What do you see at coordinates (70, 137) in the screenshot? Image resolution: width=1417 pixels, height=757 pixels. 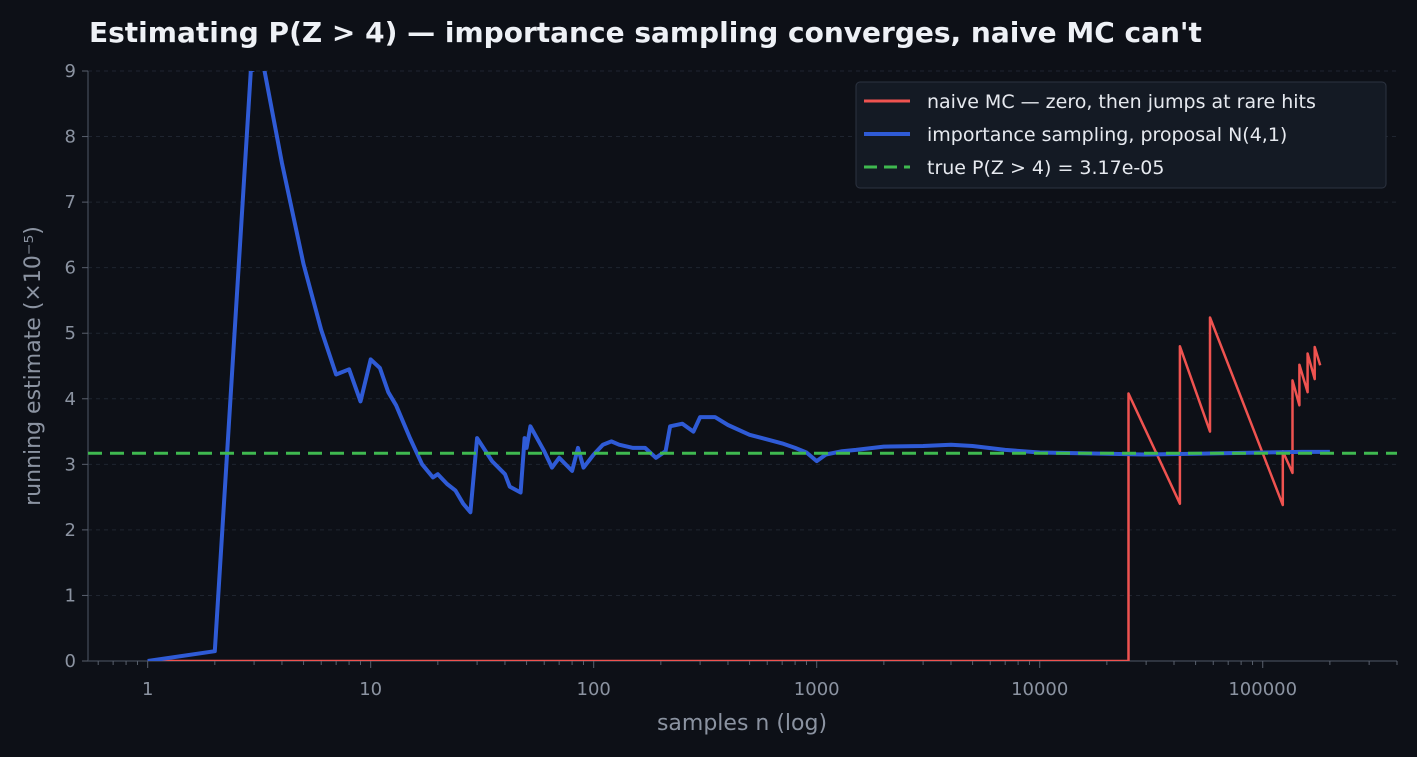 I see `y-tick-label: 8` at bounding box center [70, 137].